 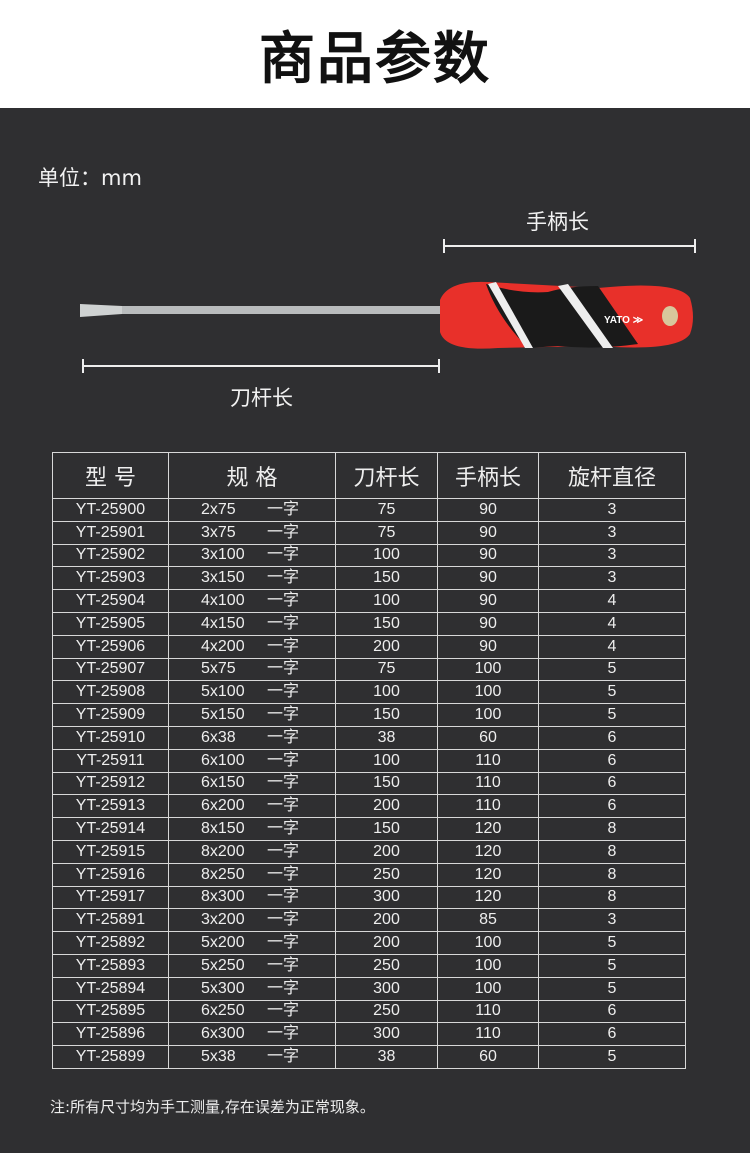 I want to click on model-cell: YT-25916, so click(x=110, y=874).